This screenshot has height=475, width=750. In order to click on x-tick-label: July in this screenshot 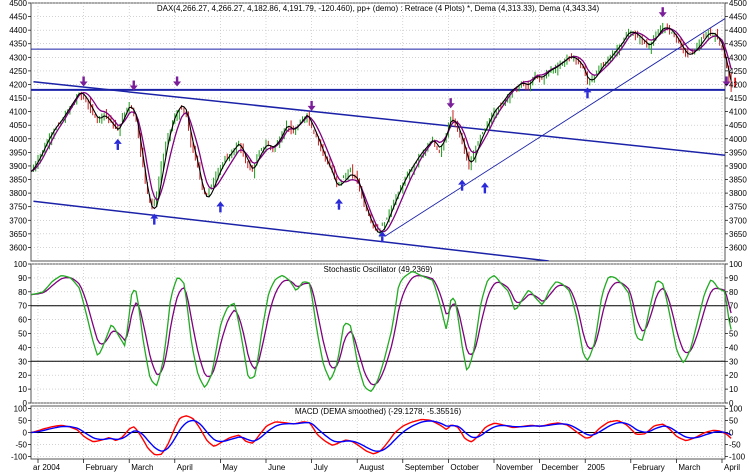, I will do `click(321, 467)`.